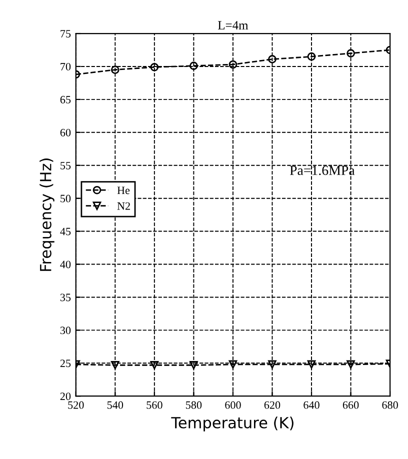 The width and height of the screenshot is (408, 459). What do you see at coordinates (65, 166) in the screenshot?
I see `y-tick-label: 55` at bounding box center [65, 166].